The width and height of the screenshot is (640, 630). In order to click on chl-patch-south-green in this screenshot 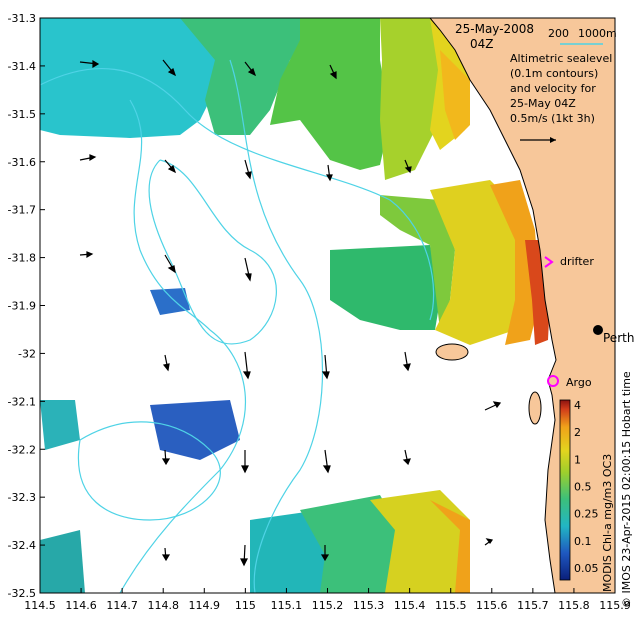, I will do `click(350, 544)`.